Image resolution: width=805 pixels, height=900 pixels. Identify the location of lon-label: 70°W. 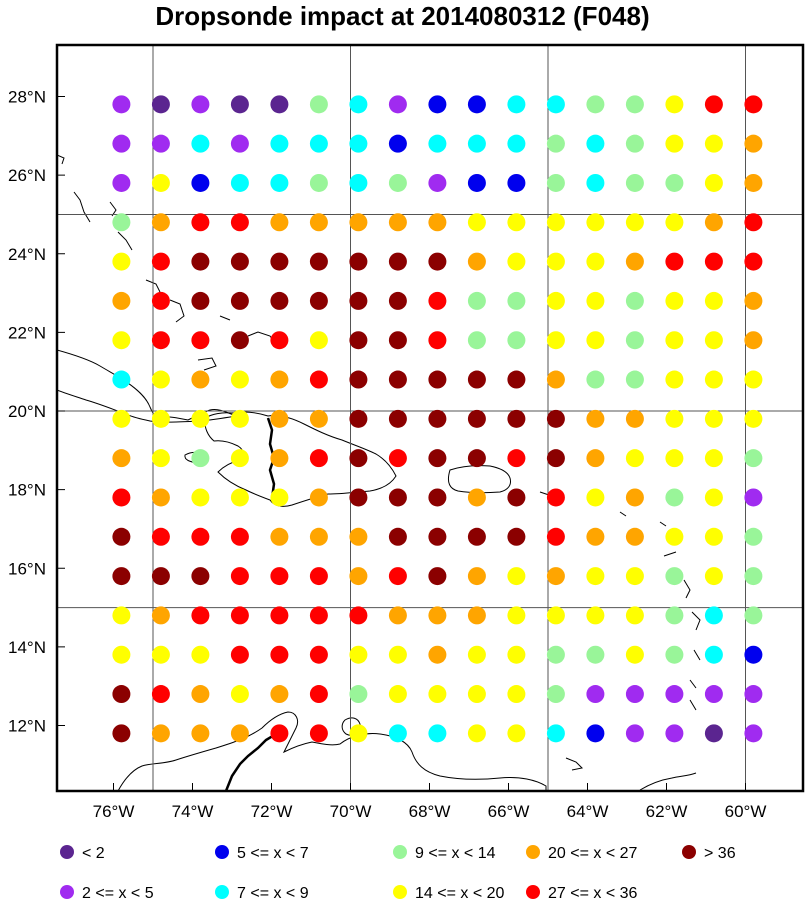
(351, 811).